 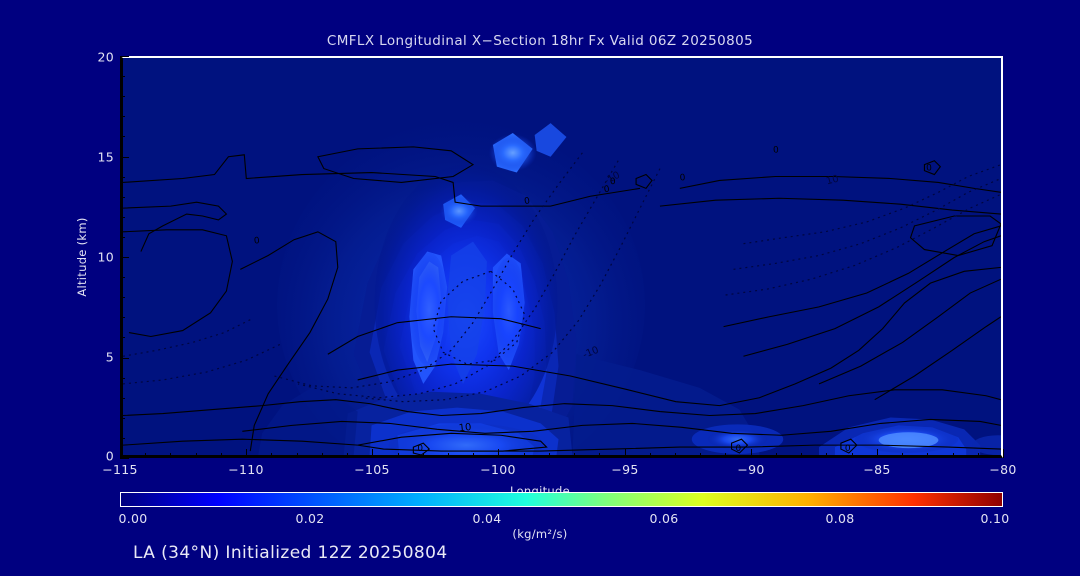 I want to click on ytick-label: 0, so click(x=109, y=456).